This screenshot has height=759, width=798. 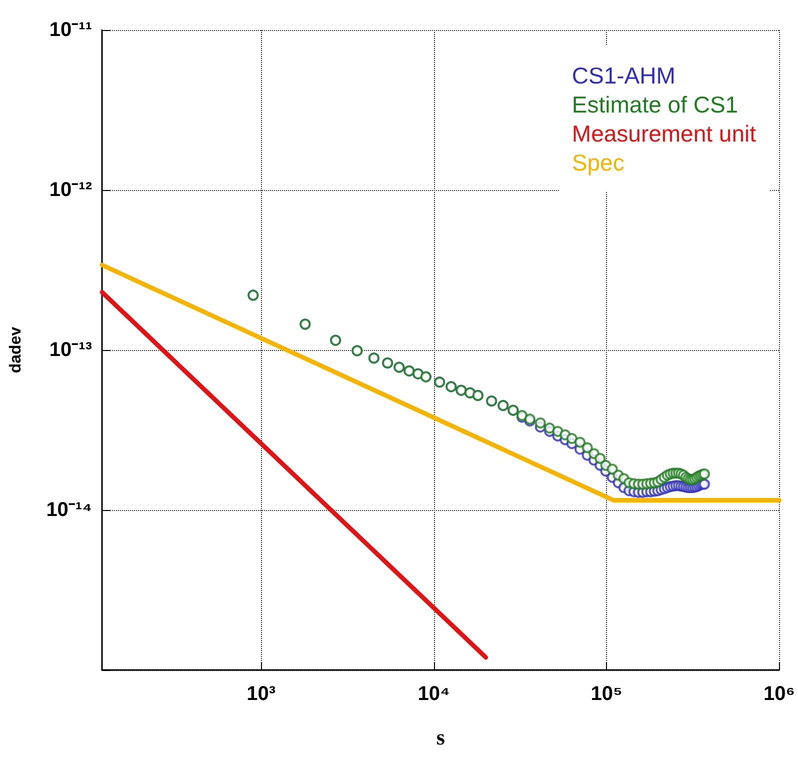 I want to click on text: Measurement unit, so click(x=664, y=133).